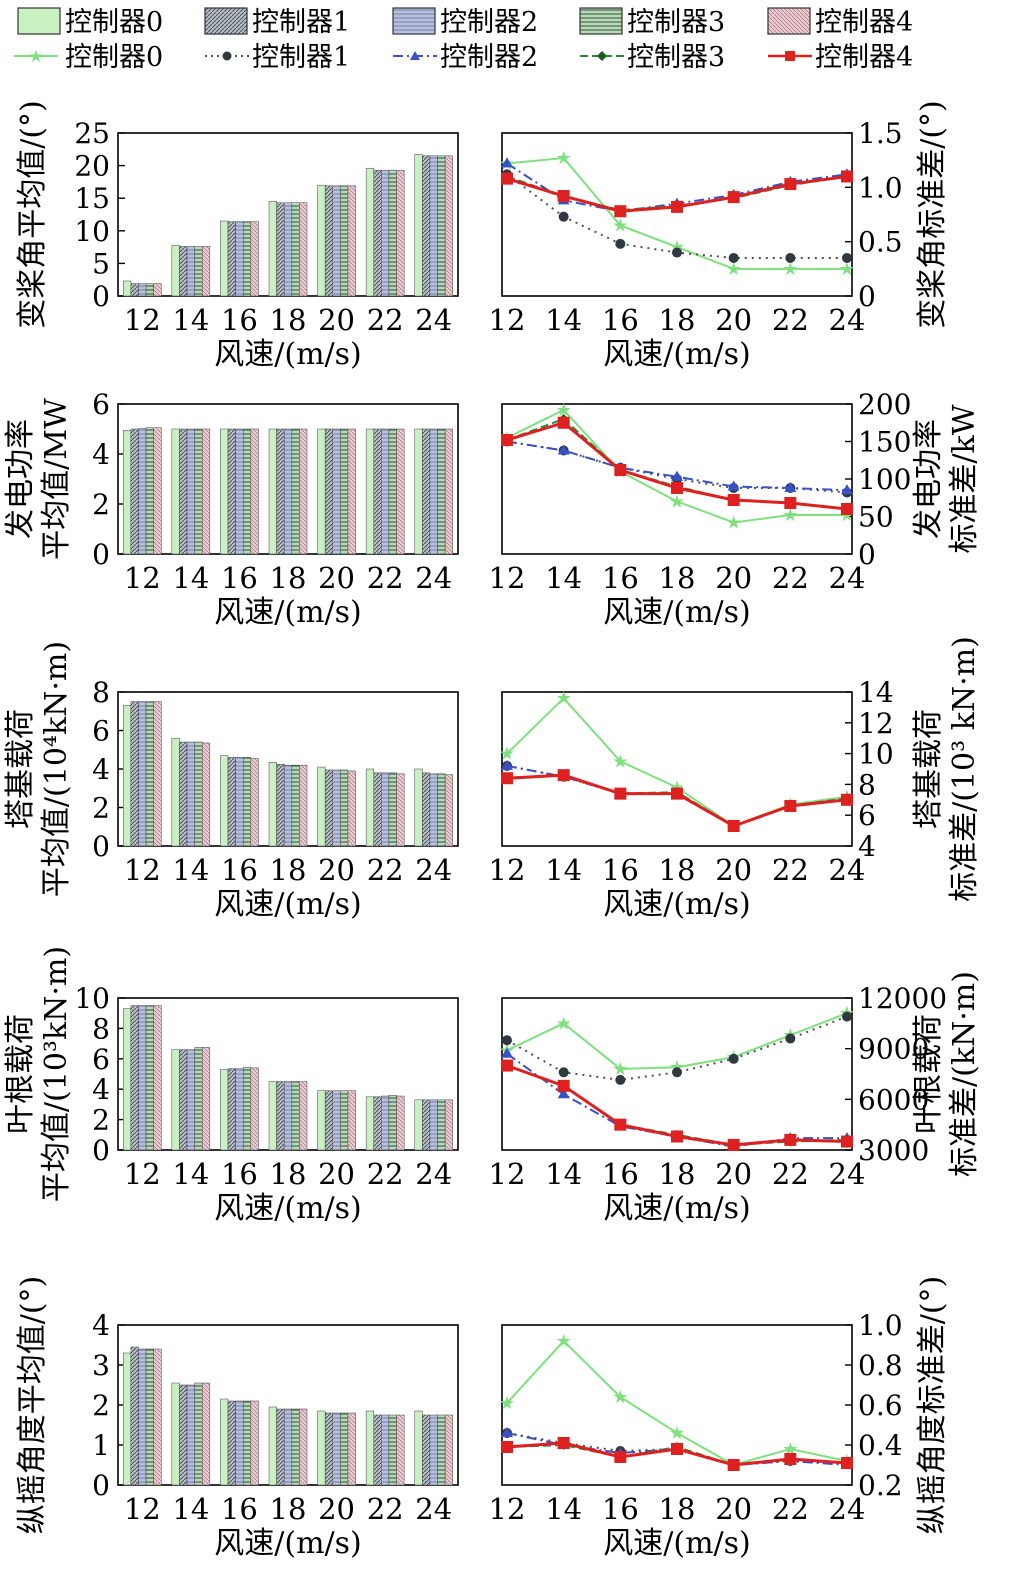 This screenshot has height=1582, width=1028. Describe the element at coordinates (880, 1405) in the screenshot. I see `y-tick-label: 0.6` at that location.